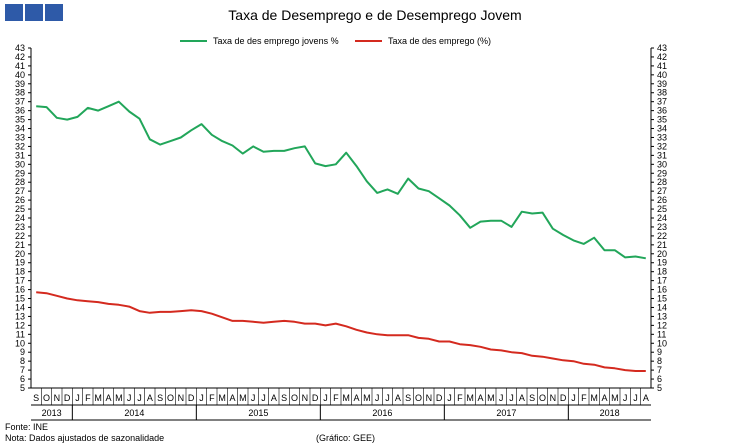  What do you see at coordinates (662, 236) in the screenshot?
I see `y-tick-label-right: 22` at bounding box center [662, 236].